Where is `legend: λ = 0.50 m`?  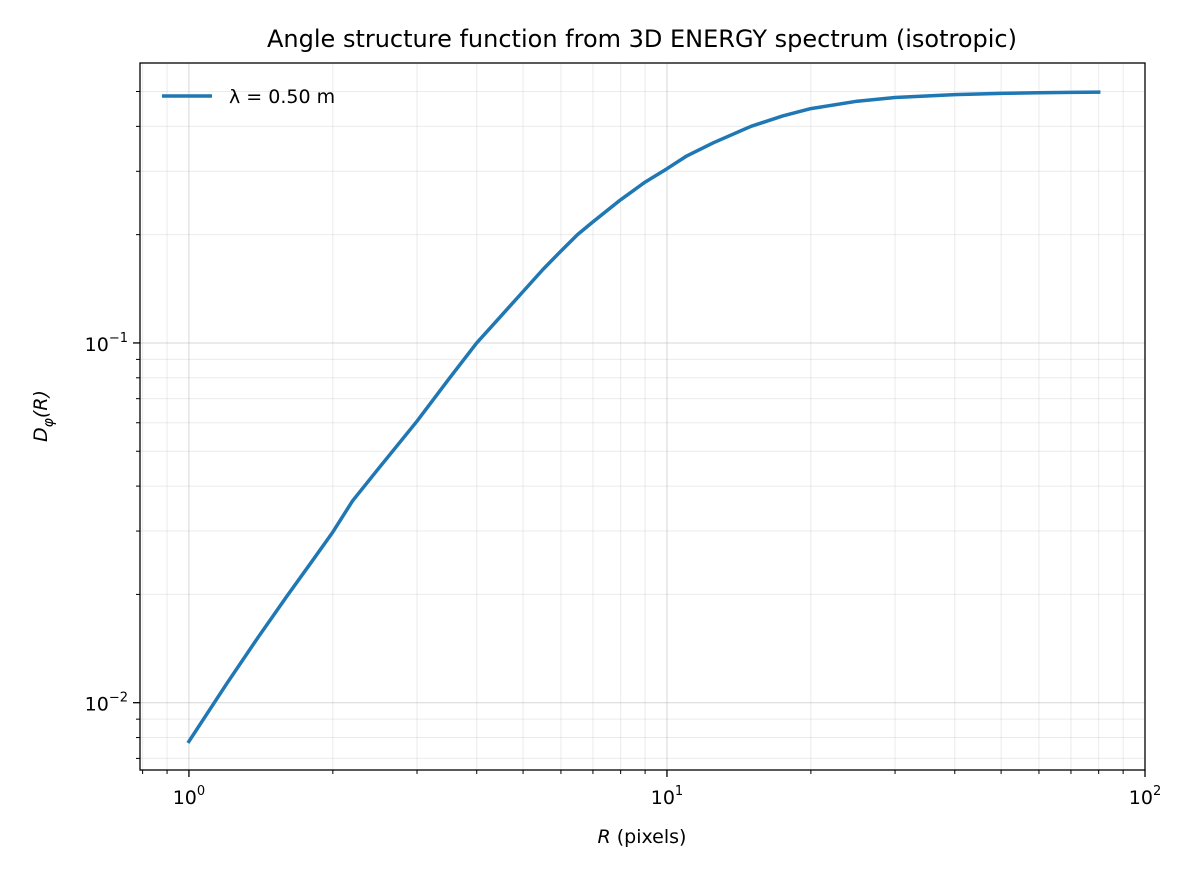 legend: λ = 0.50 m is located at coordinates (248, 97).